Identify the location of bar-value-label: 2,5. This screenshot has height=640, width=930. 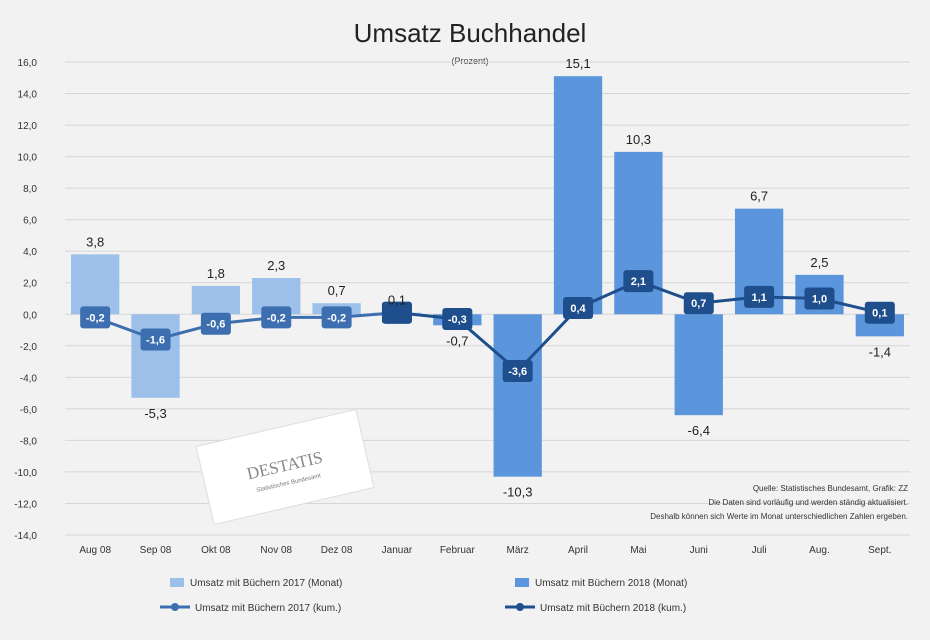
(819, 262).